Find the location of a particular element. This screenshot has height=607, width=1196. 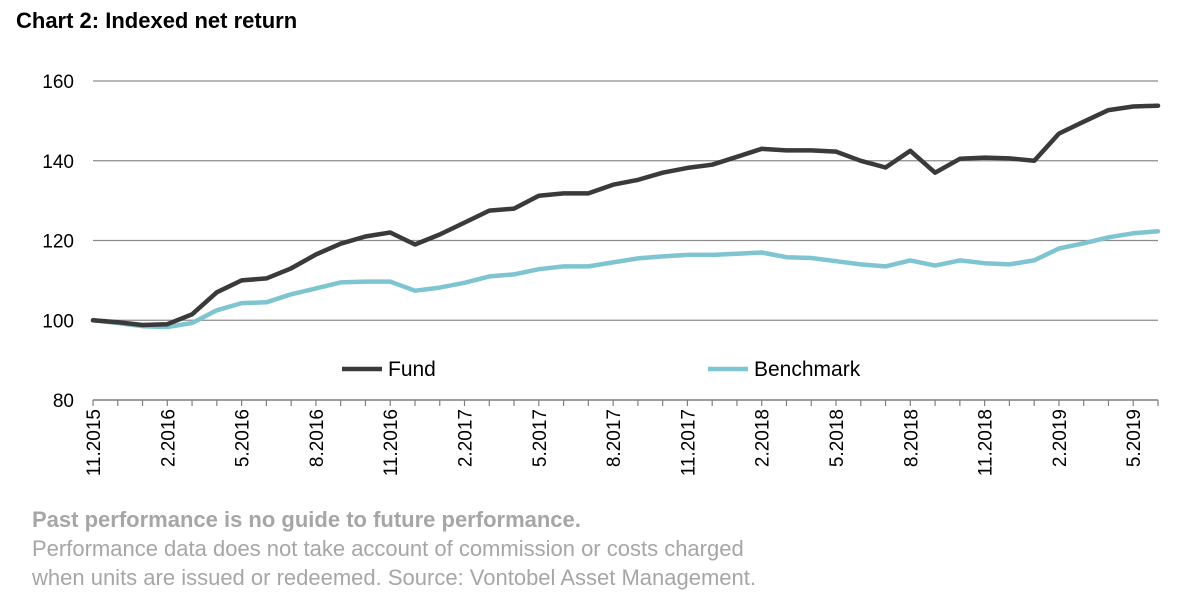

y-axis-ticks: 80 100 120 140 160 is located at coordinates (58, 242).